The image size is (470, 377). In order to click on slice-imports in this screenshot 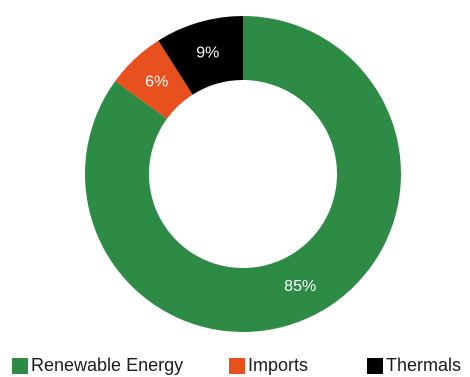, I will do `click(154, 79)`.